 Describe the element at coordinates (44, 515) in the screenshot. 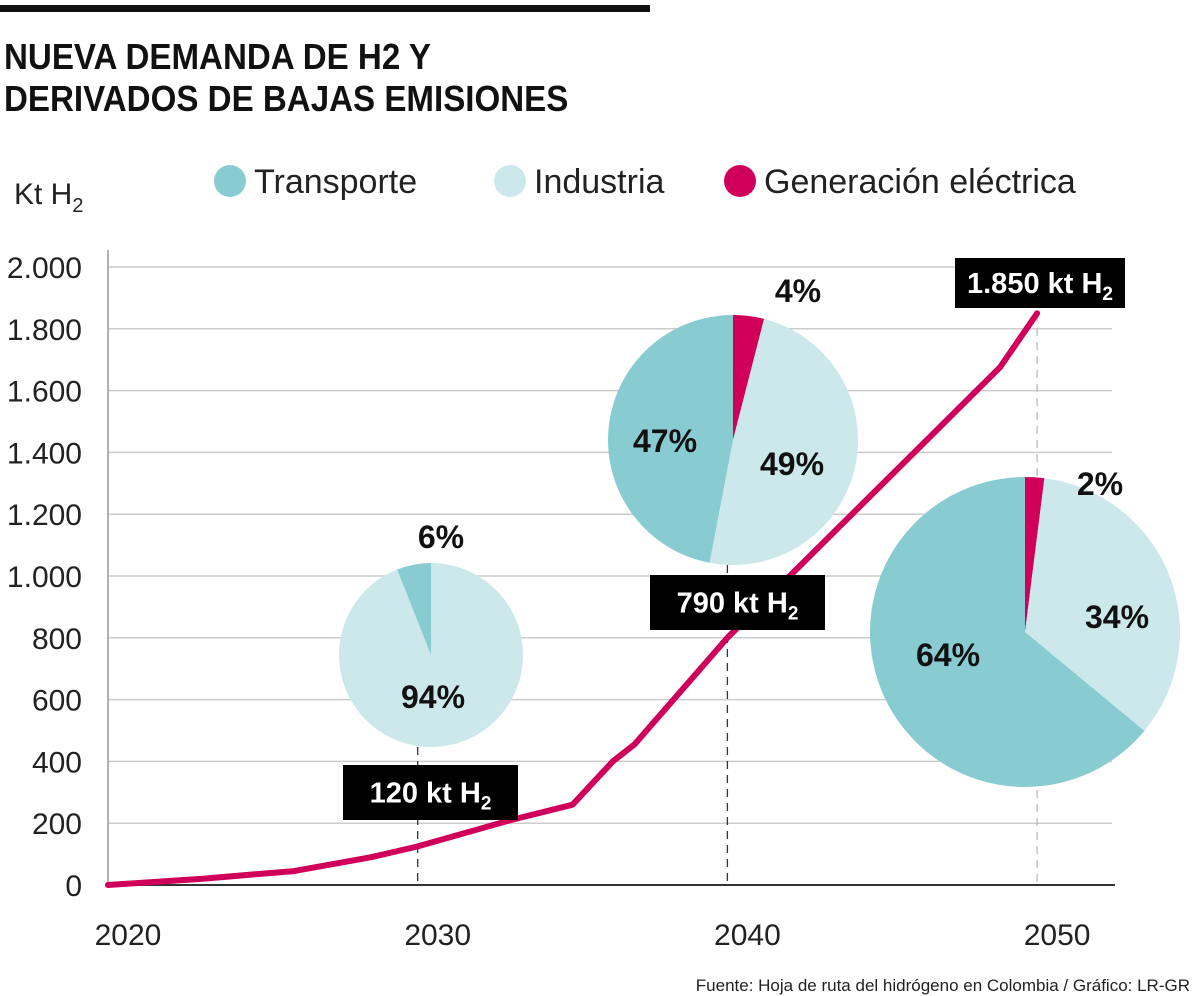

I see `y-tick-label: 1.200` at that location.